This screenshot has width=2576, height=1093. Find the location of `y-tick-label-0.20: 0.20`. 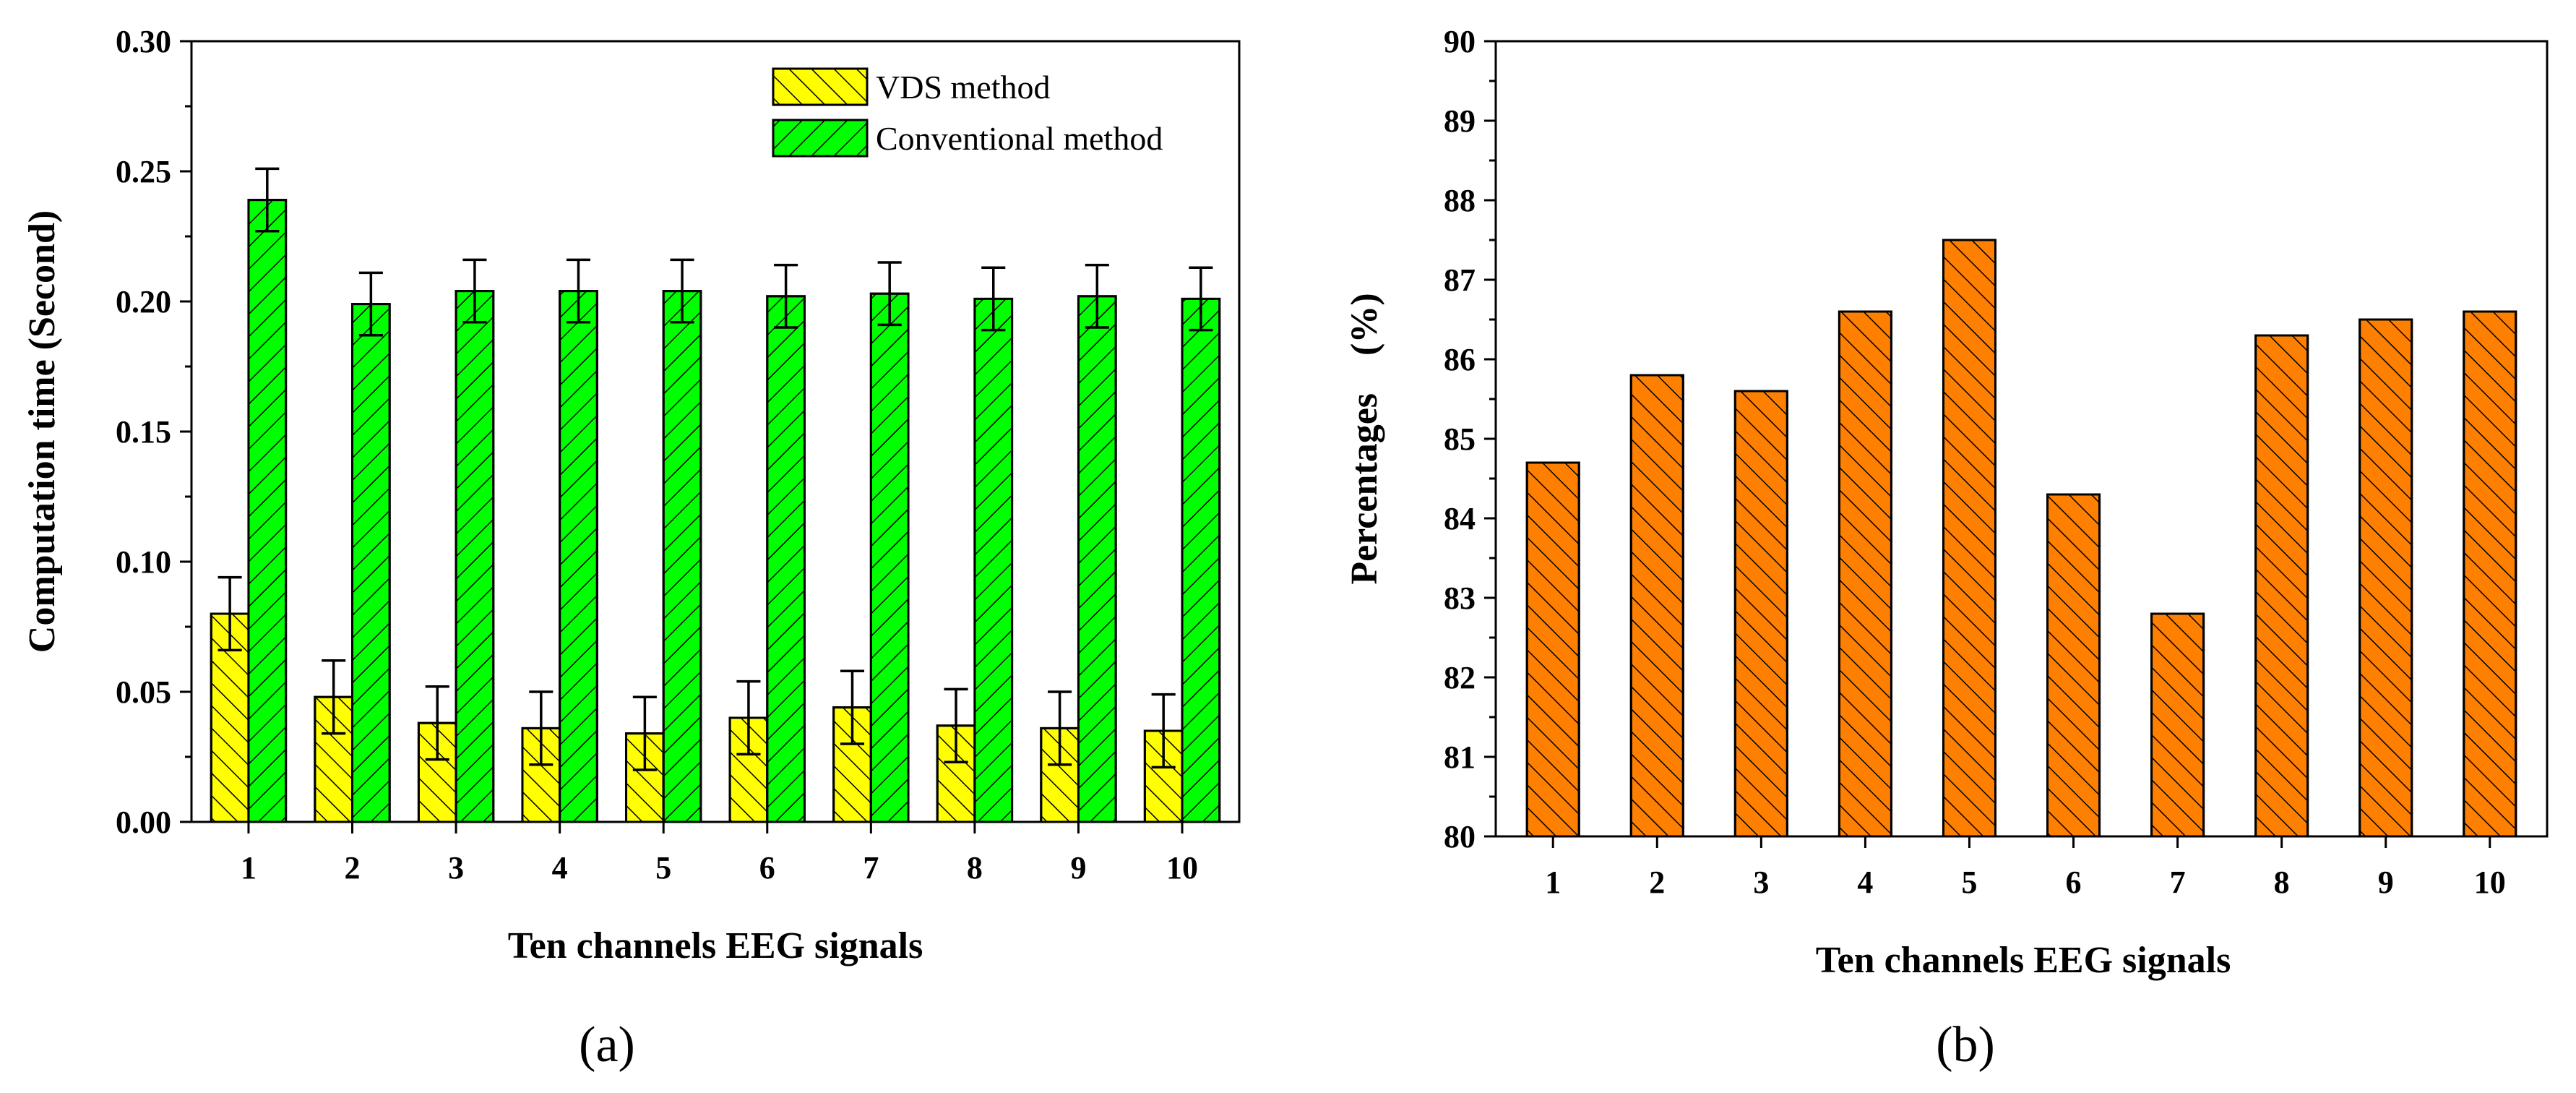

y-tick-label-0.20: 0.20 is located at coordinates (143, 302).